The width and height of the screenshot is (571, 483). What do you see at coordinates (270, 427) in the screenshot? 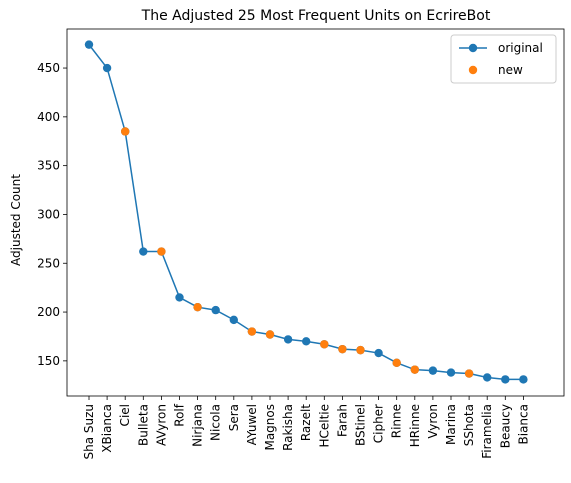
I see `x-tick-label: Magnos` at bounding box center [270, 427].